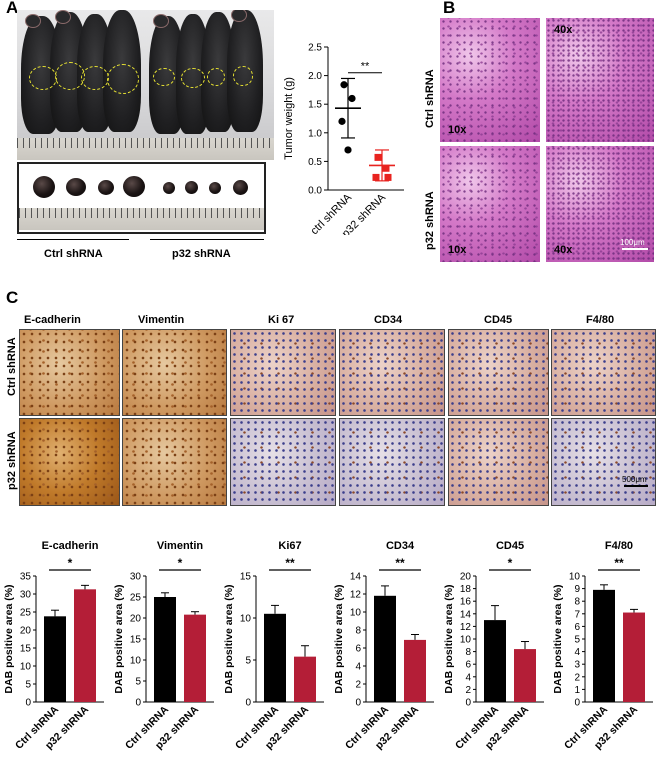  Describe the element at coordinates (174, 462) in the screenshot. I see `ihc-p32-vimentin` at that location.